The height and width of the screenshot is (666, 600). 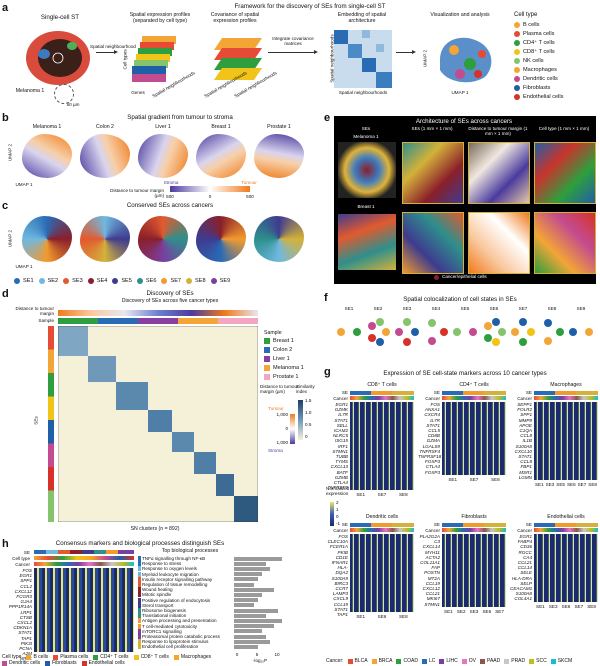 I want to click on panel-c-title: Conserved SEs across cancers, so click(x=170, y=205).